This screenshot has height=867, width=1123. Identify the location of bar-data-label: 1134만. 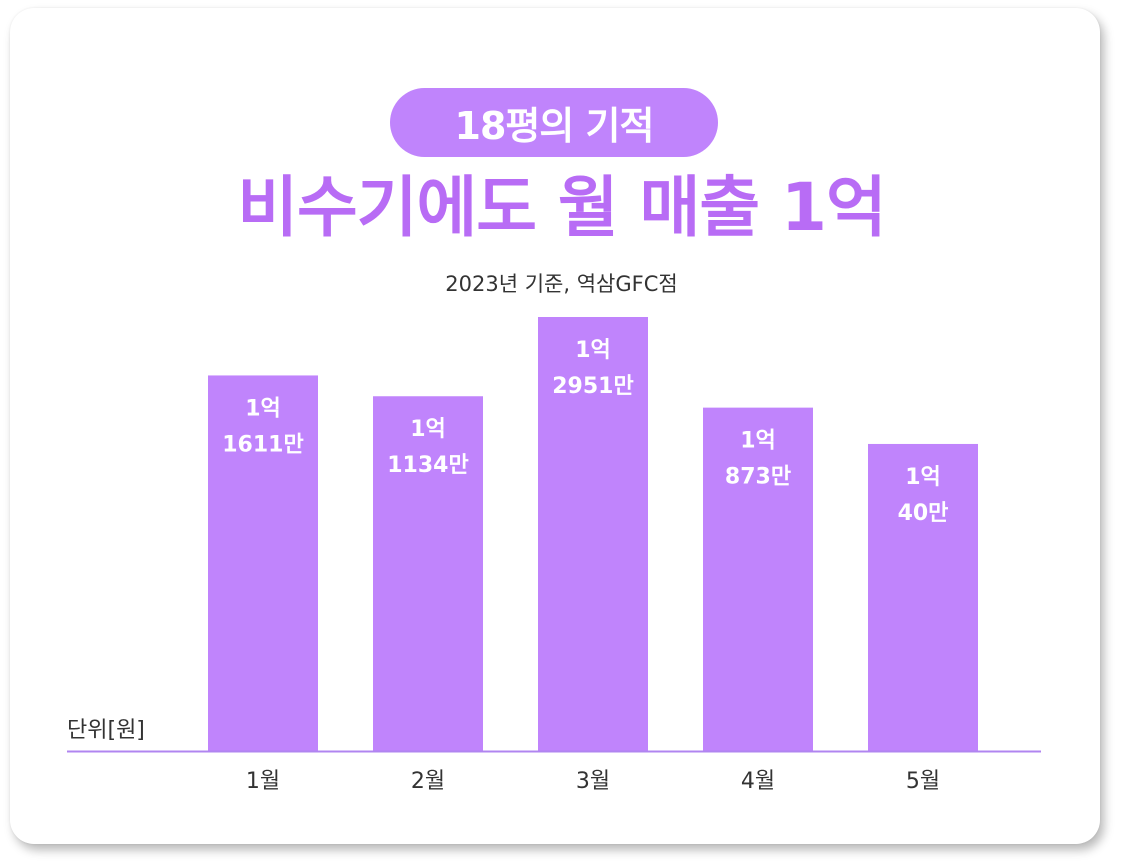
(427, 465).